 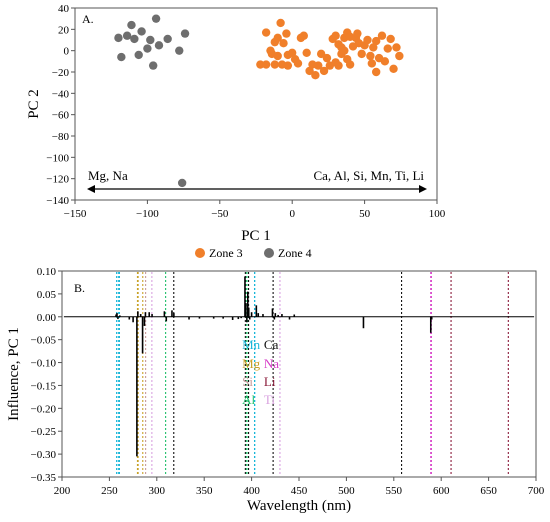 What do you see at coordinates (44, 455) in the screenshot?
I see `y-tick-label-b: −0.30` at bounding box center [44, 455].